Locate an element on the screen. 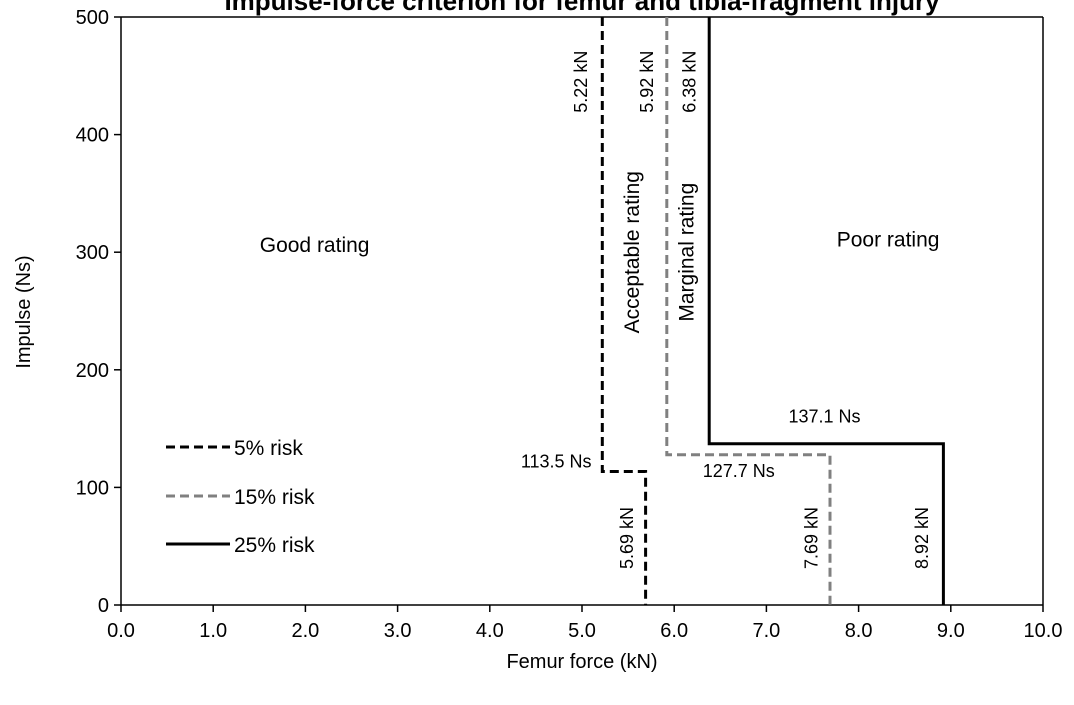 This screenshot has width=1074, height=705. region-label-good: Good rating is located at coordinates (315, 245).